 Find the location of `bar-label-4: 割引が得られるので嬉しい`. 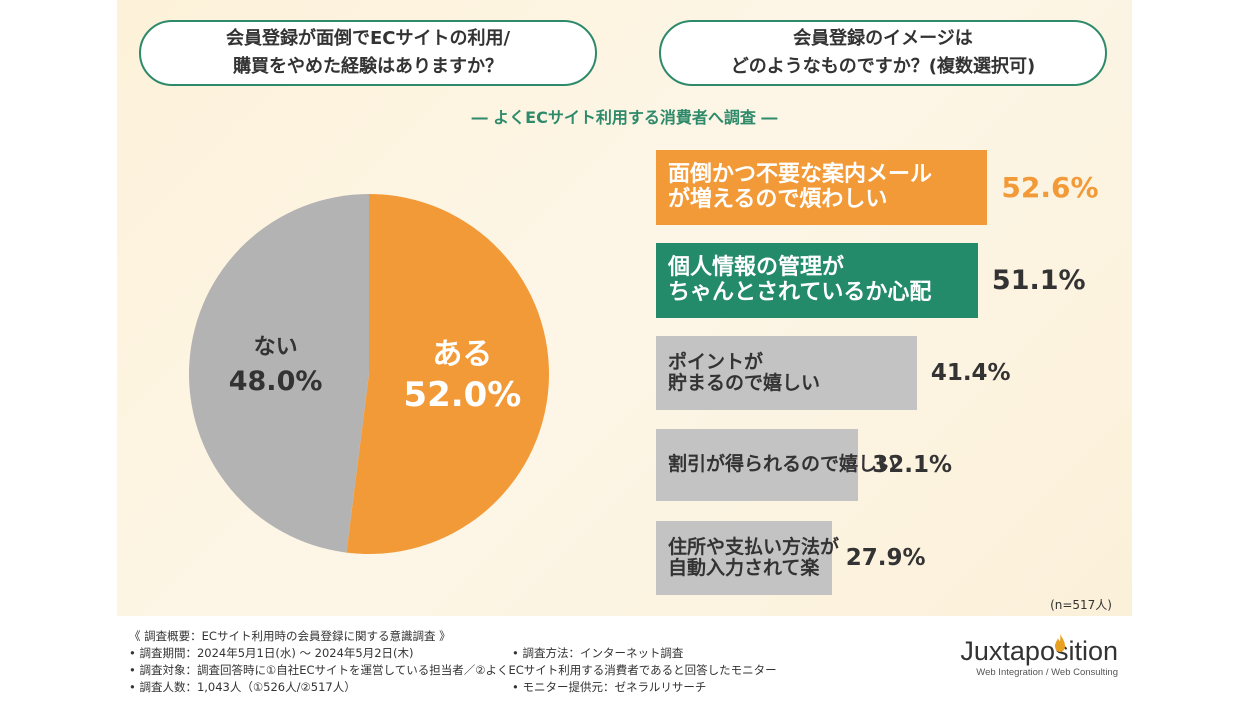

bar-label-4: 割引が得られるので嬉しい is located at coordinates (782, 464).